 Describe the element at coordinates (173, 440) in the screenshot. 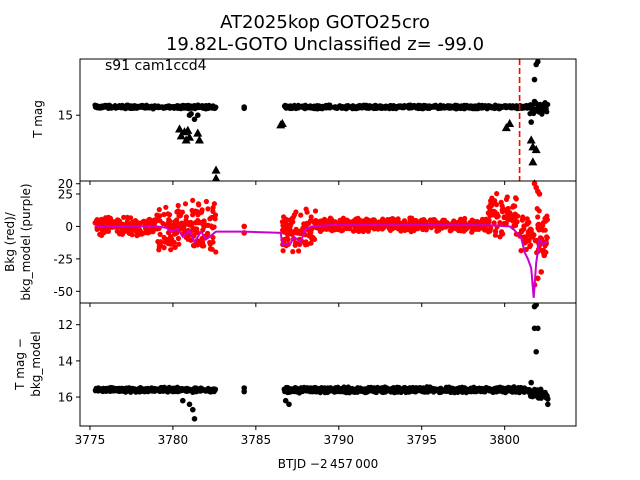

I see `x-tick-label: 3780` at that location.